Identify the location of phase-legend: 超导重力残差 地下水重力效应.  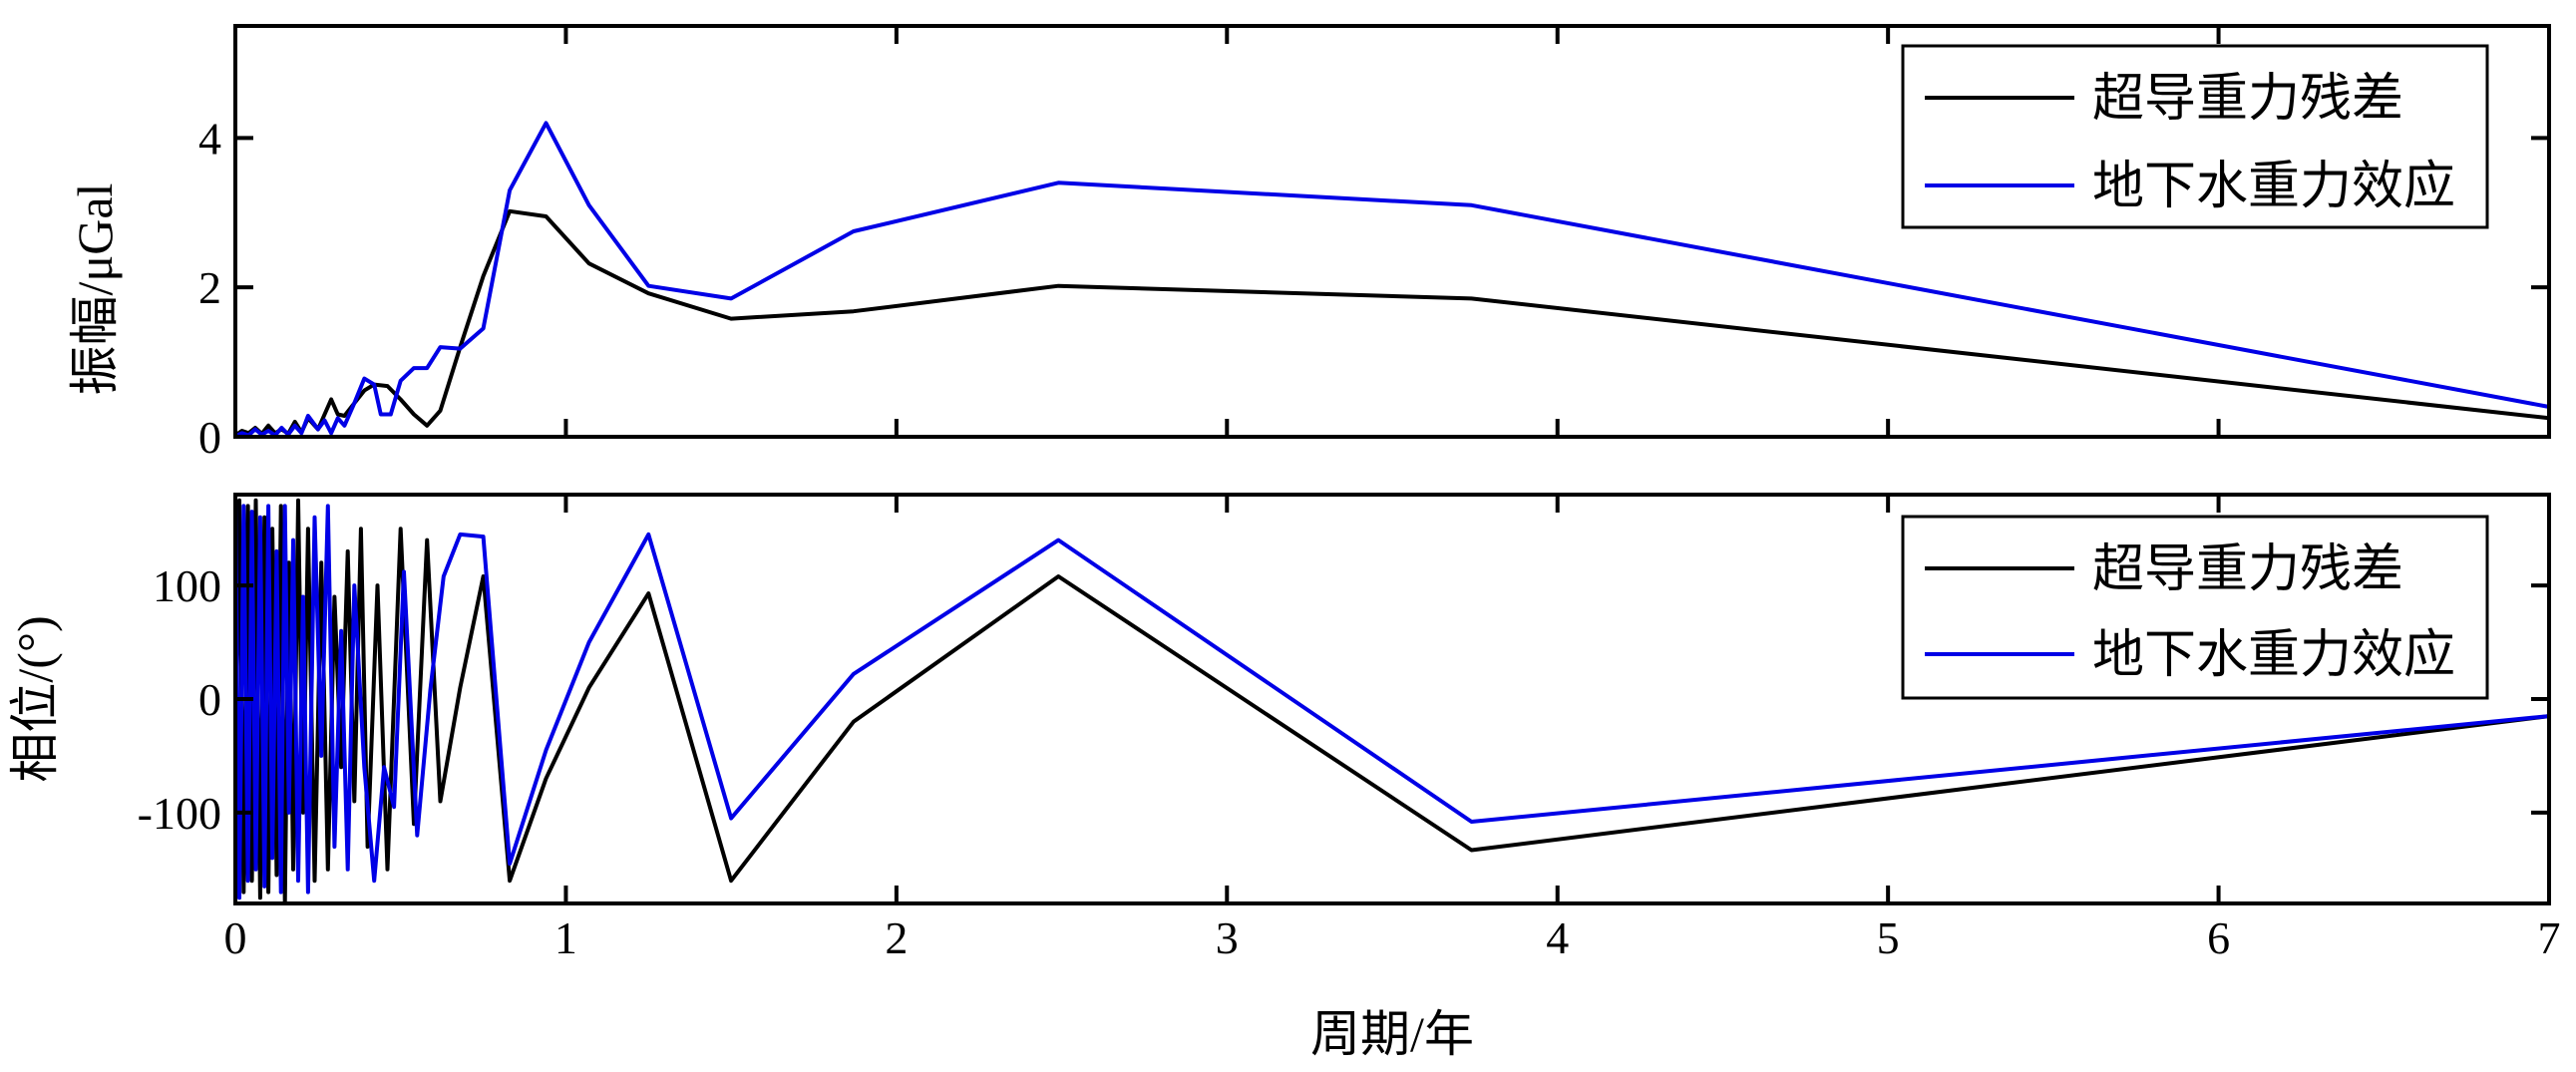
(2195, 607).